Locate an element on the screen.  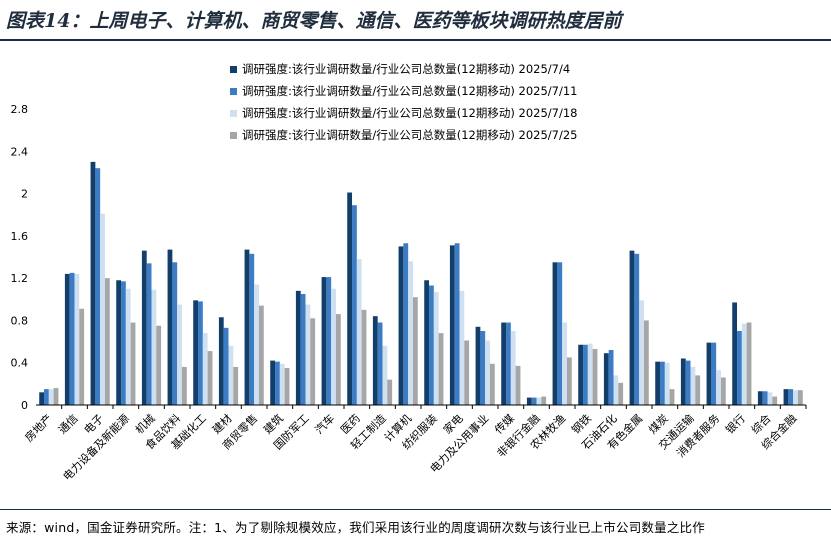
legend-item: 调研强度:该行业调研数量/行业公司总数量(12期移动) 2025/7/4 is located at coordinates (403, 69).